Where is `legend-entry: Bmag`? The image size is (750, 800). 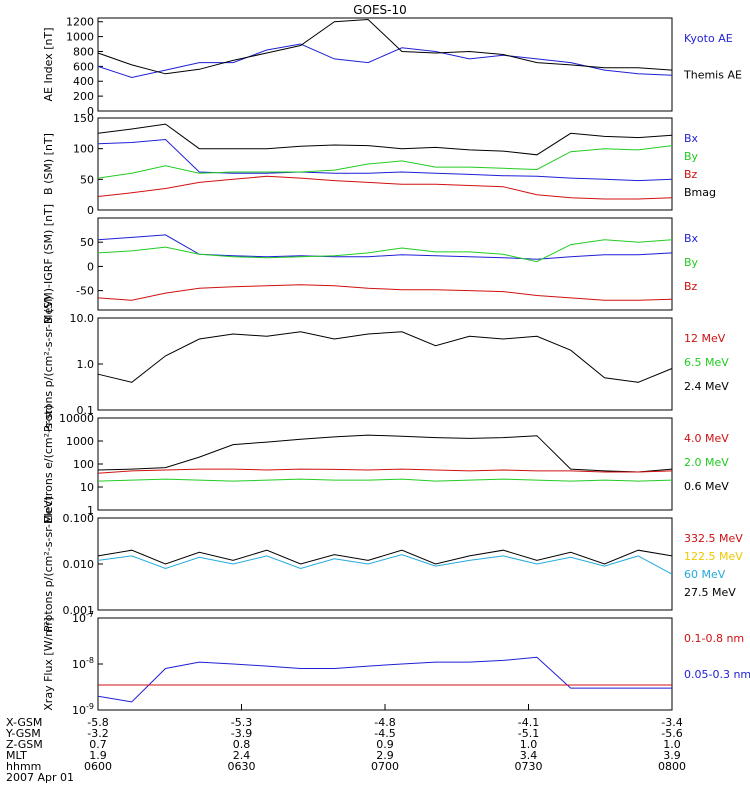 legend-entry: Bmag is located at coordinates (700, 192).